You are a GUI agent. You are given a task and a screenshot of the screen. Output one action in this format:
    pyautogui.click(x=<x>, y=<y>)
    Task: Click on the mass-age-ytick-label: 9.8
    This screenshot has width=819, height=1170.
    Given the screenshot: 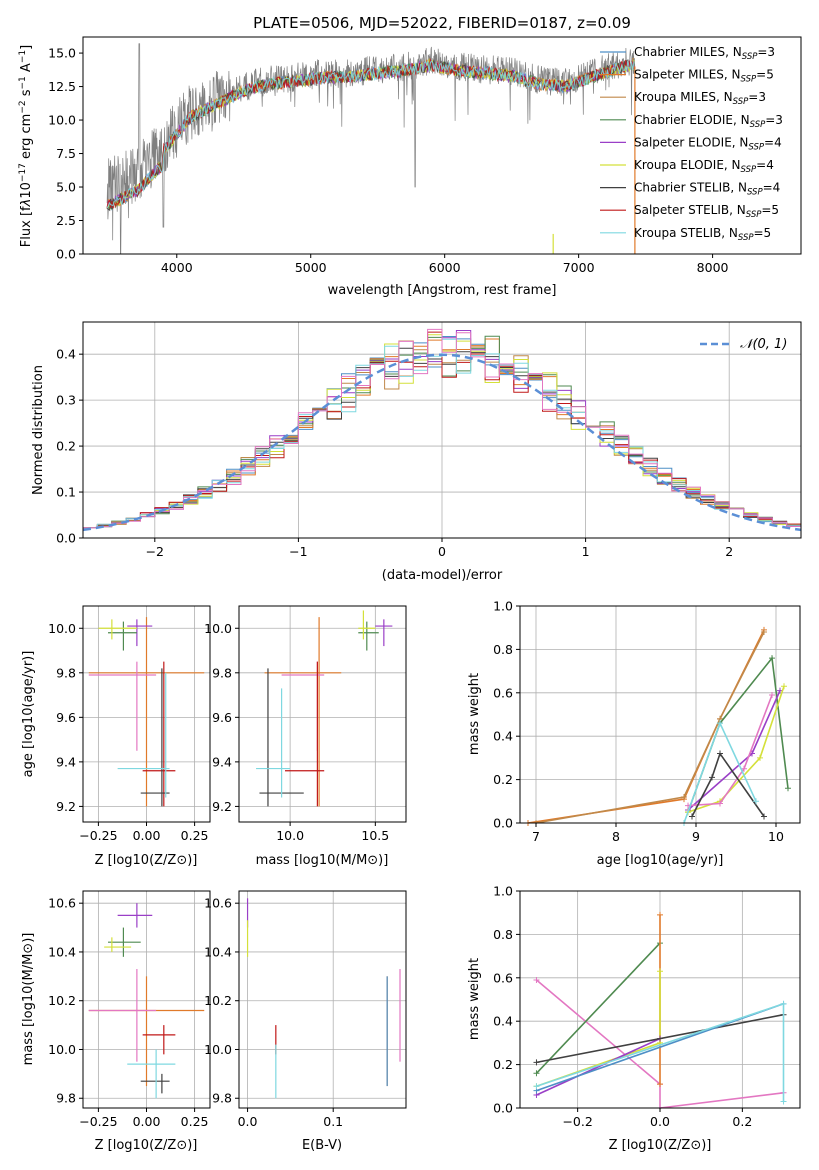 What is the action you would take?
    pyautogui.click(x=222, y=672)
    